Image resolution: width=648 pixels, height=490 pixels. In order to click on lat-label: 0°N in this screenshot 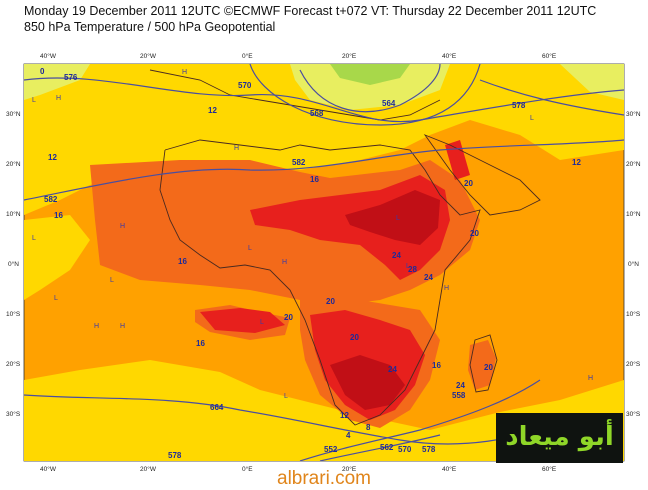, I will do `click(633, 264)`.